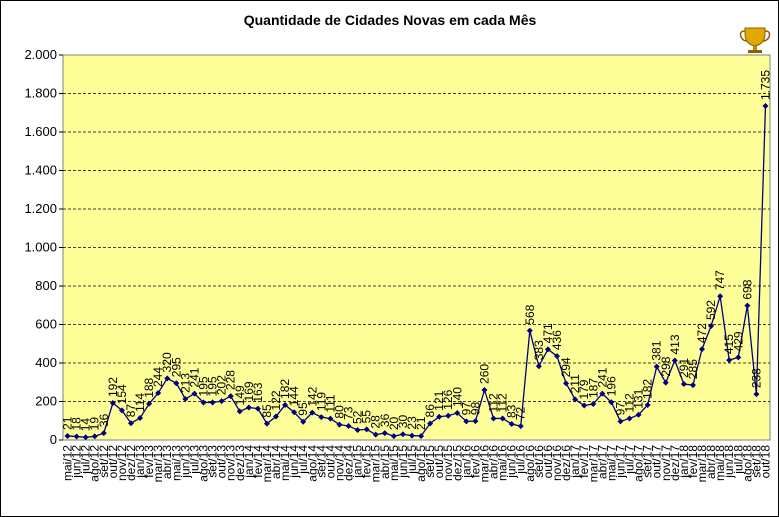  Describe the element at coordinates (231, 463) in the screenshot. I see `x-tick-label: nov/13` at that location.